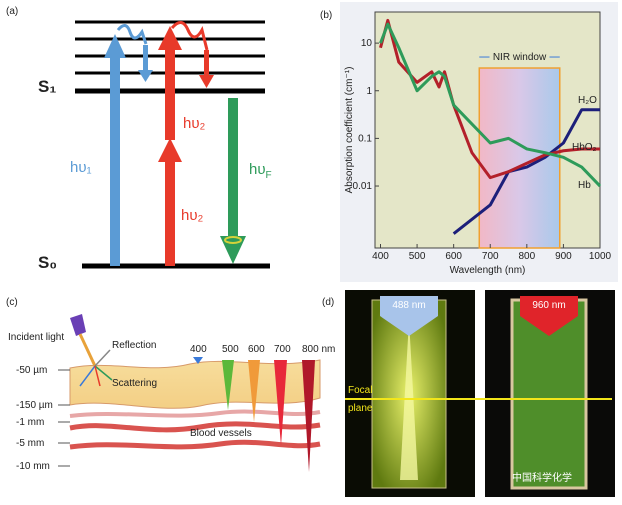 The width and height of the screenshot is (622, 505). What do you see at coordinates (134, 345) in the screenshot?
I see `reflection-label: Reflection` at bounding box center [134, 345].